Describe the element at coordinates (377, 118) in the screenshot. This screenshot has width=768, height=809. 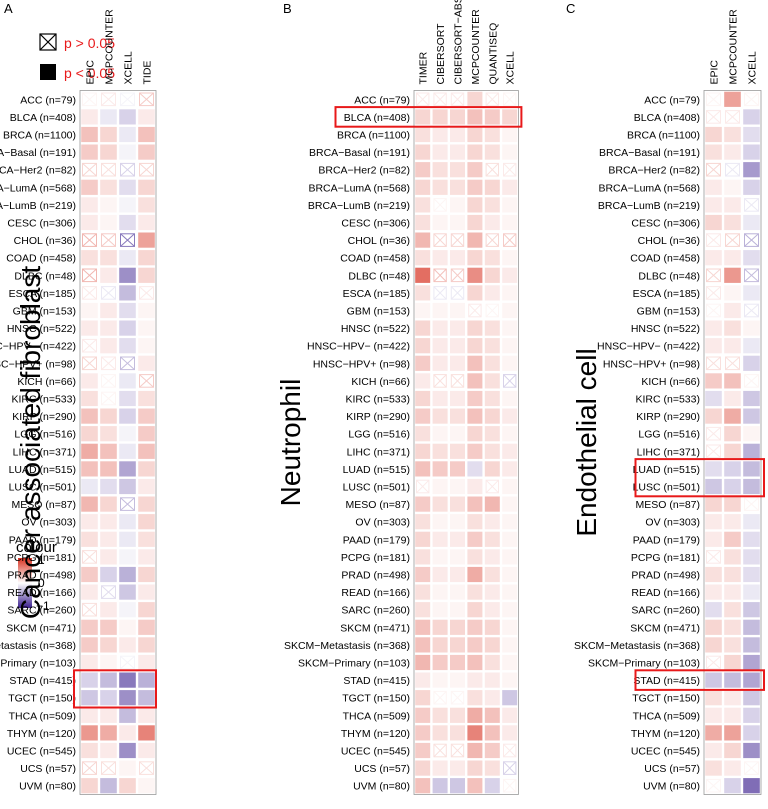
I see `row-label: BLCA (n=408)` at that location.